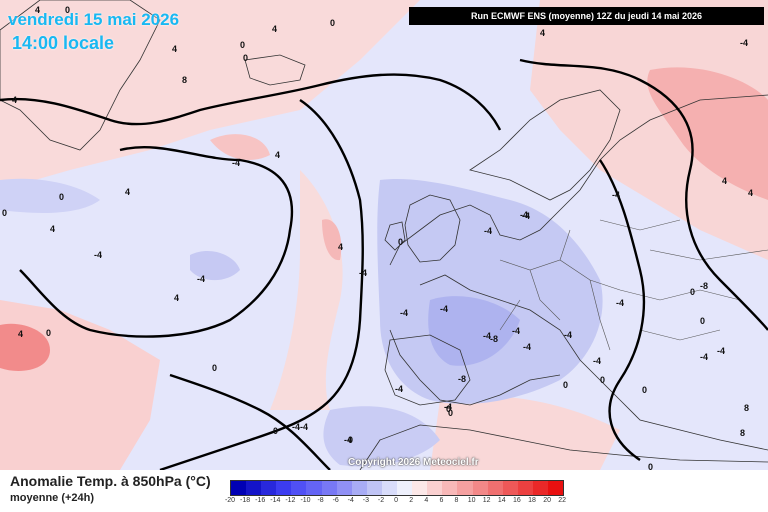 This screenshot has width=768, height=512. Describe the element at coordinates (260, 500) in the screenshot. I see `scale-tick-label: -16` at that location.